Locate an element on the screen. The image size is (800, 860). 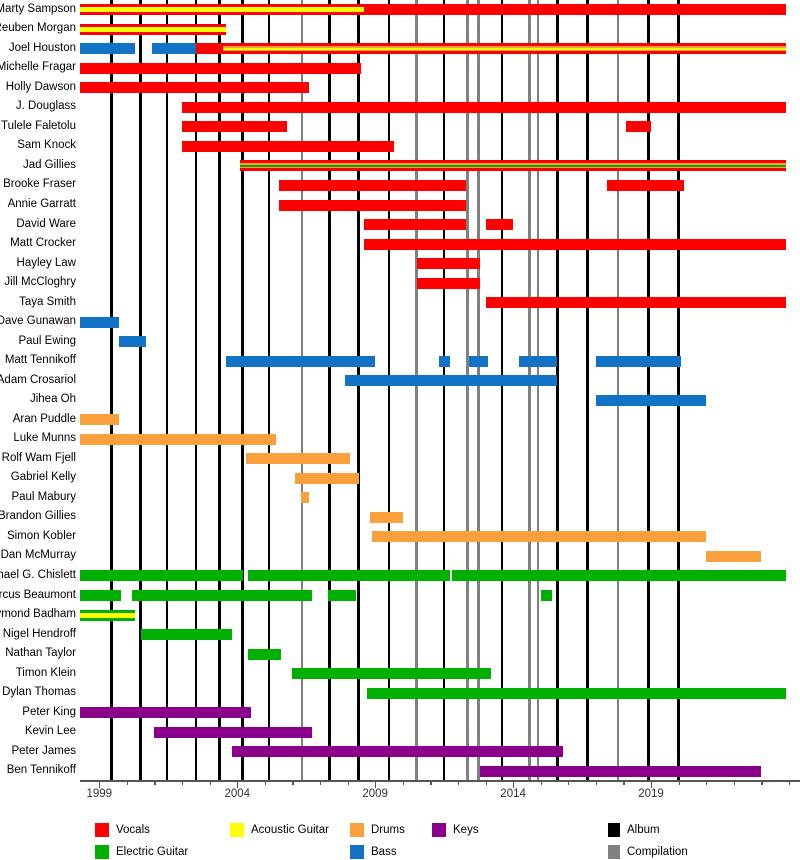
row-label: Taya Smith is located at coordinates (47, 301).